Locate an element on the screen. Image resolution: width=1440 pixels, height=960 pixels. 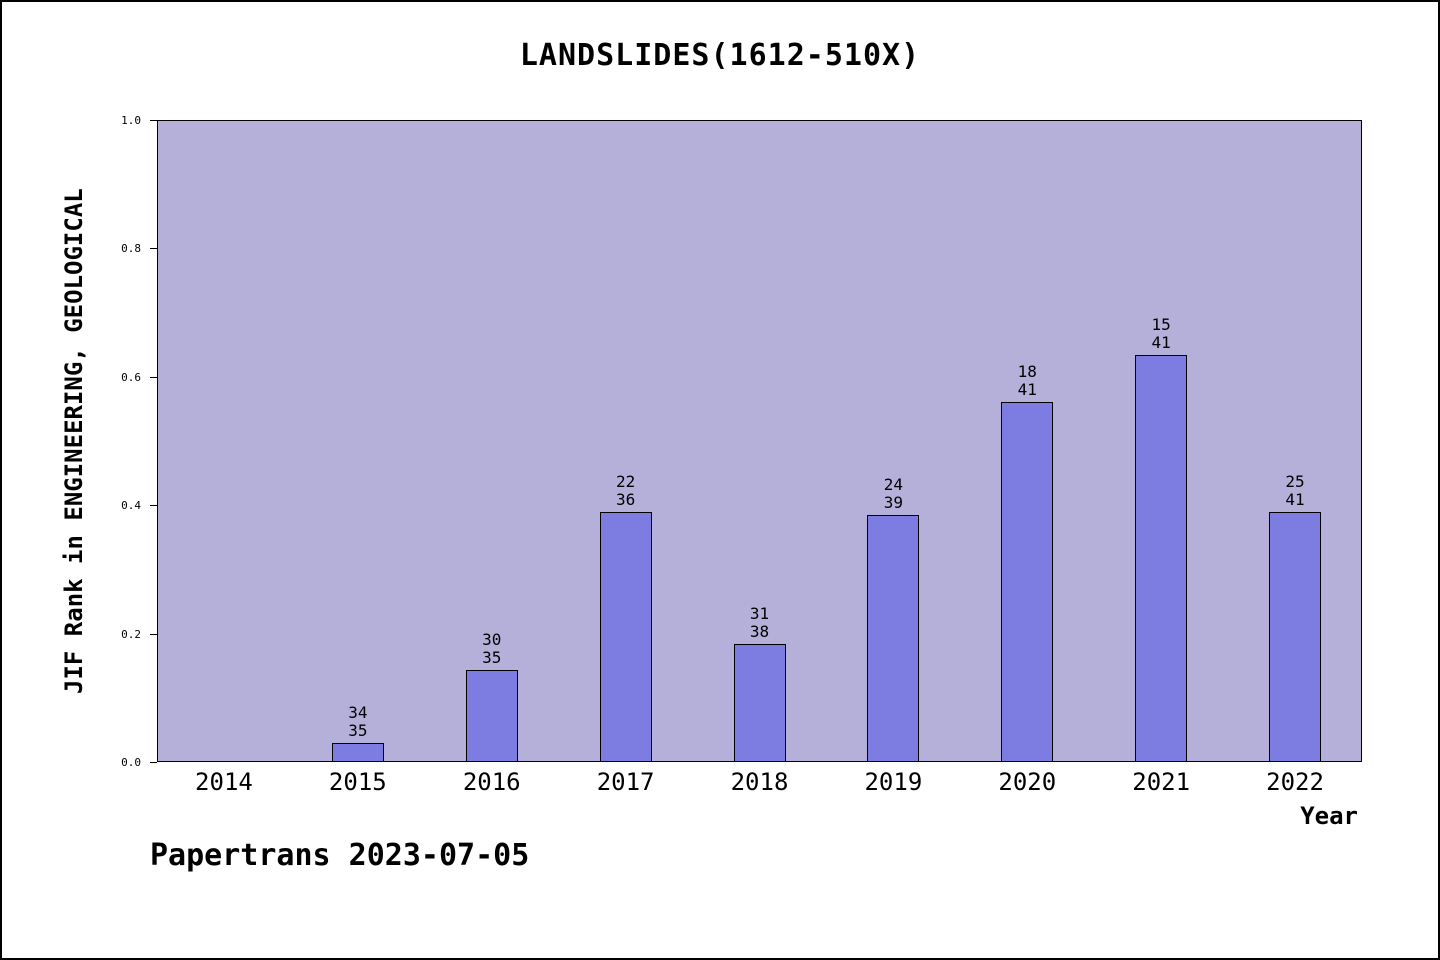
bar-value-label: 34 35 is located at coordinates (358, 722).